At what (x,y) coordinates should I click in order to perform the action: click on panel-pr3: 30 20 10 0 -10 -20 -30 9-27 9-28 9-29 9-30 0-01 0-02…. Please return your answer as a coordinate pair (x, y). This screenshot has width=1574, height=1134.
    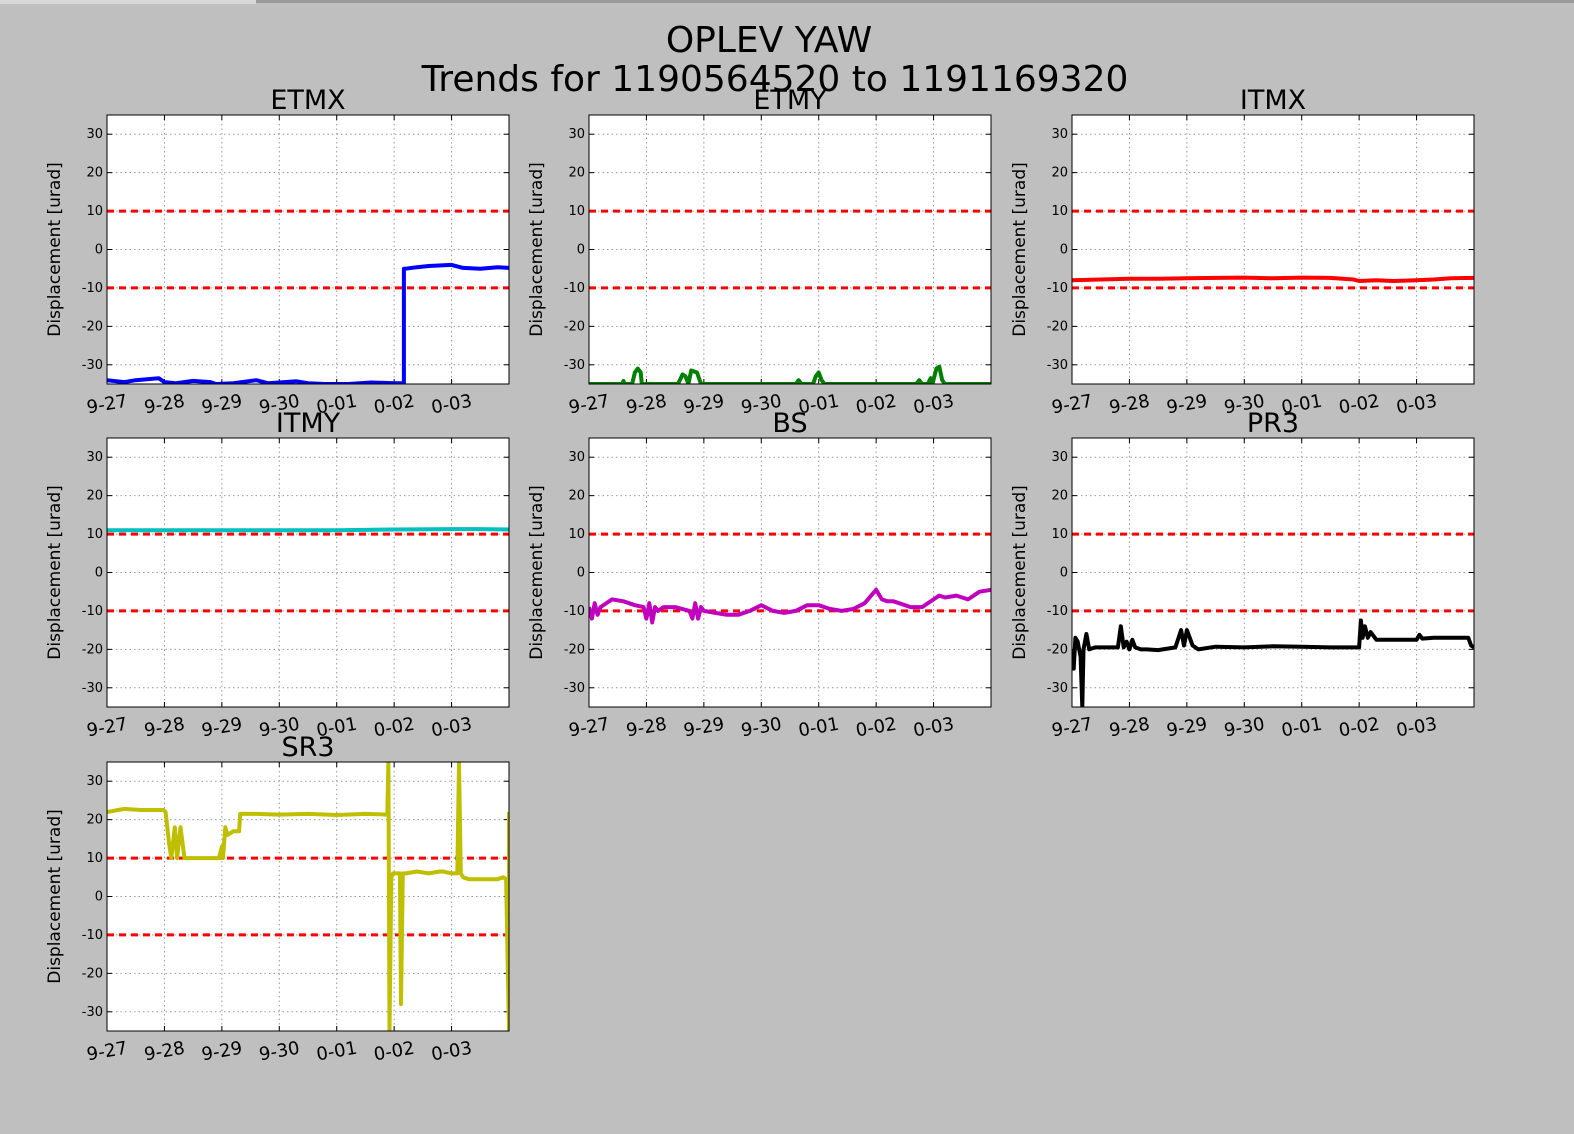
    Looking at the image, I should click on (1242, 575).